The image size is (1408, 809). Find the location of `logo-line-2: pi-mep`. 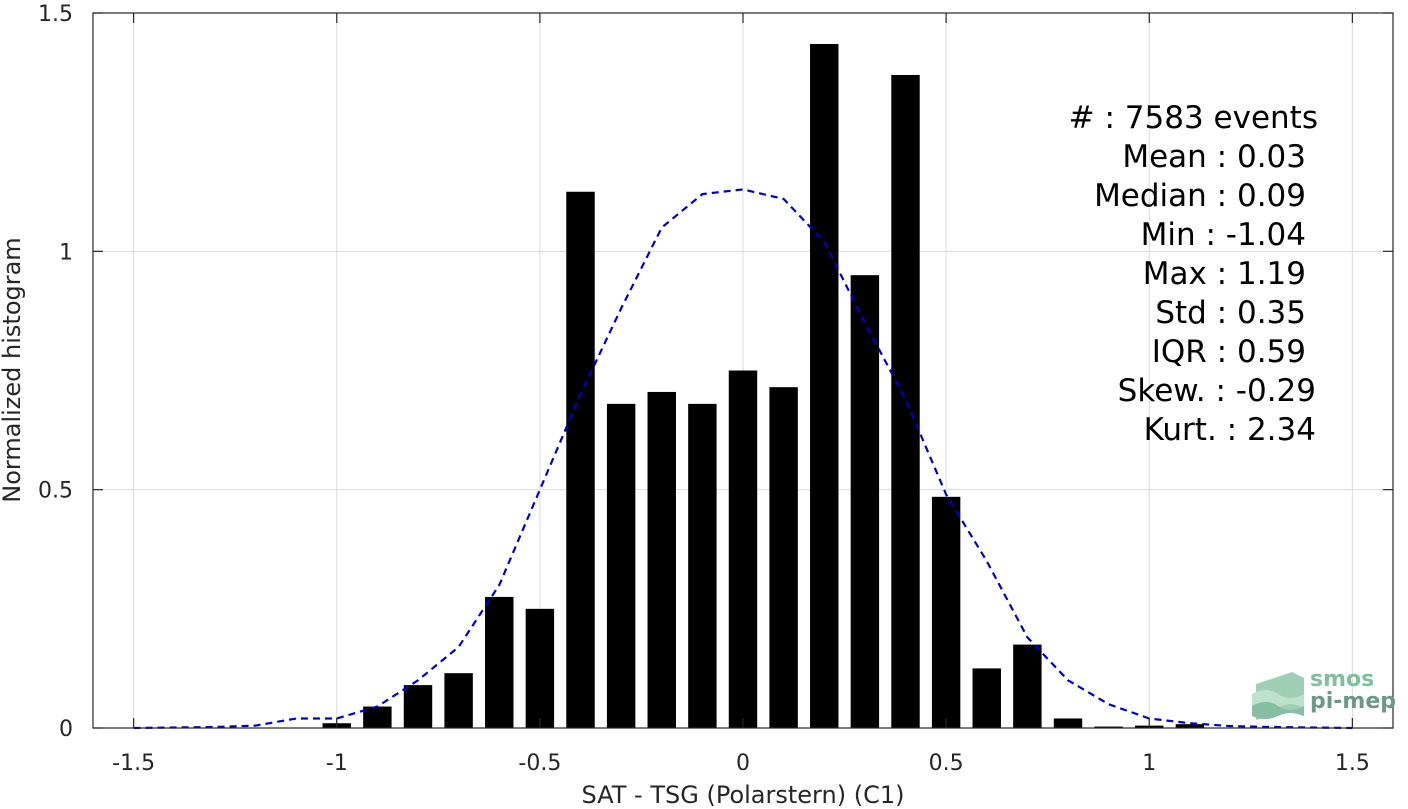

logo-line-2: pi-mep is located at coordinates (1353, 701).